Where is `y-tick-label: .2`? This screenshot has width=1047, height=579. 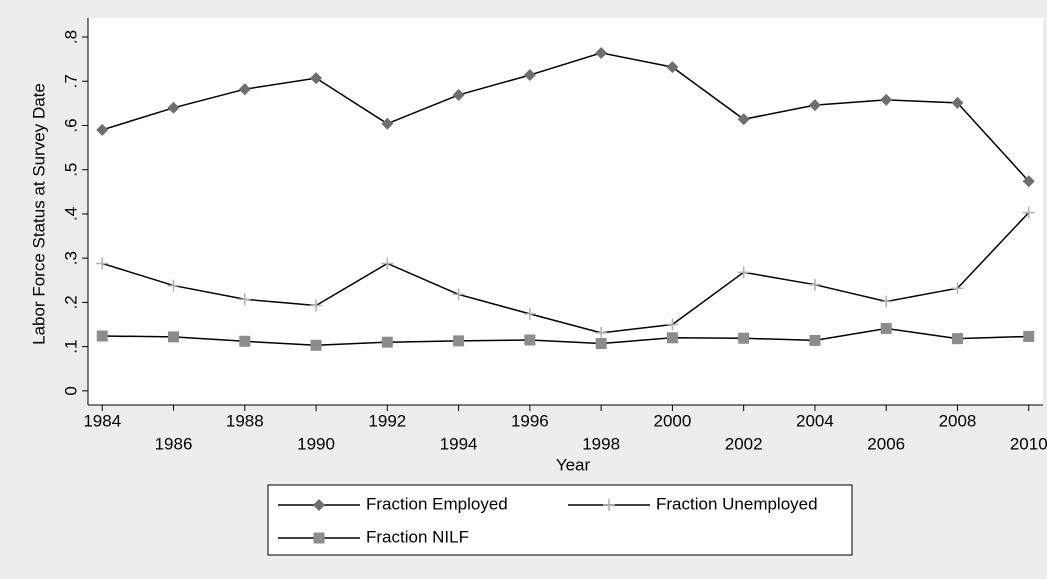
y-tick-label: .2 is located at coordinates (70, 302).